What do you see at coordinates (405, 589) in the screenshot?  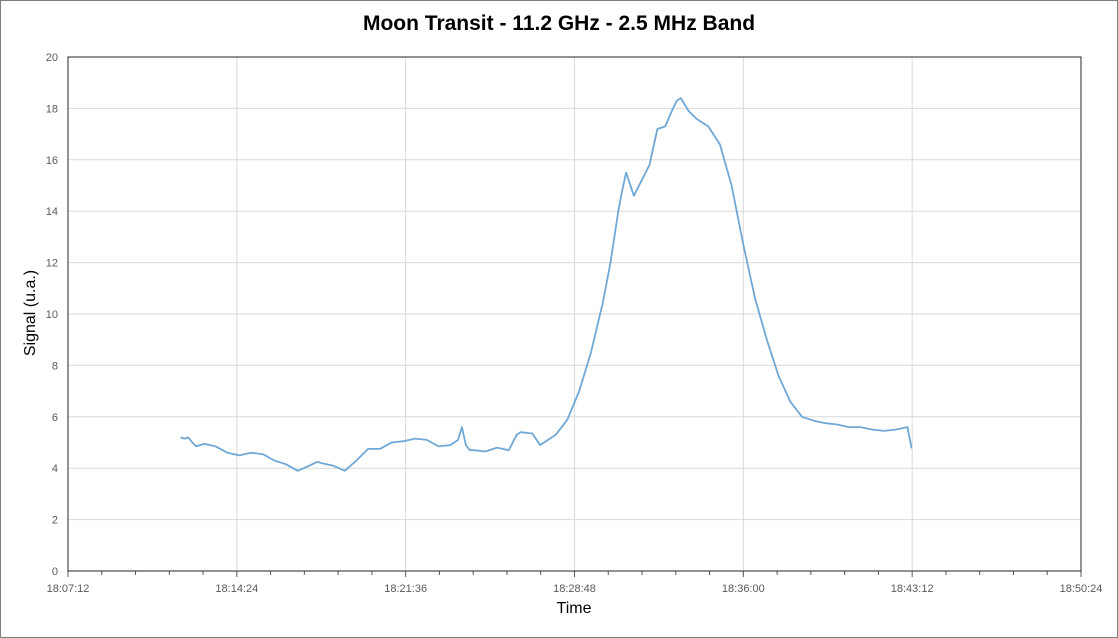 I see `x-tick-label: 18:21:36` at bounding box center [405, 589].